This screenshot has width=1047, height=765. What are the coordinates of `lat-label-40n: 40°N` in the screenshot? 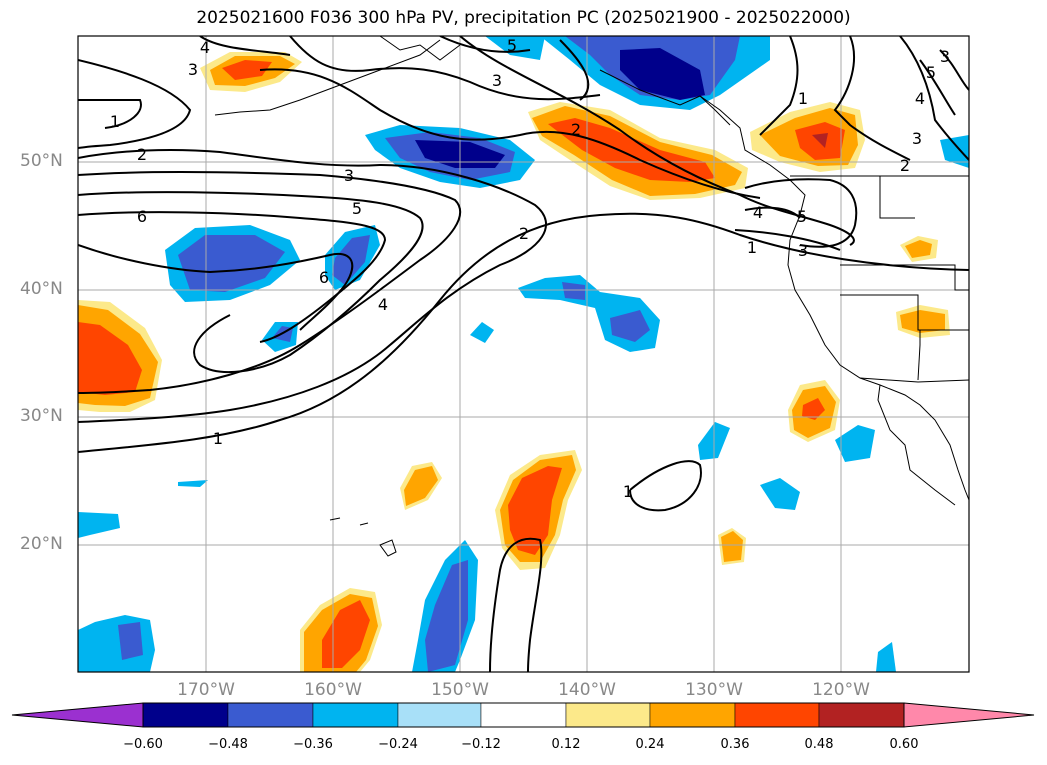 It's located at (41, 289).